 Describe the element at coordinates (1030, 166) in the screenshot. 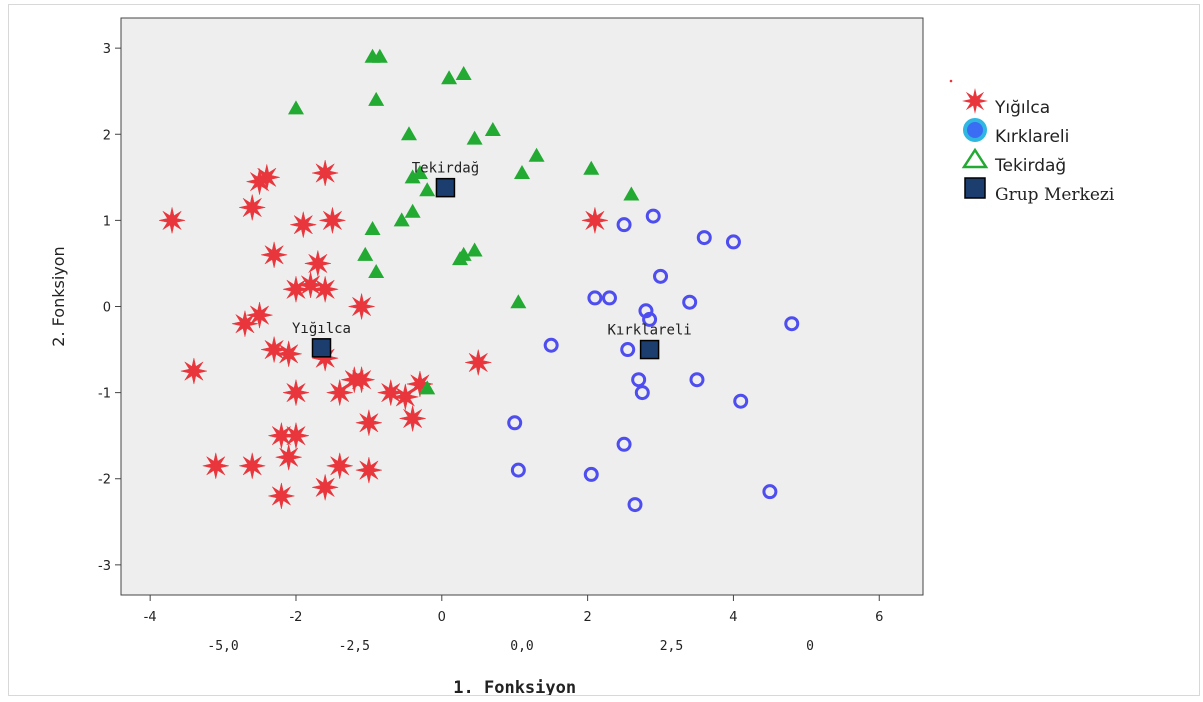

I see `legend-label: Tekirdağ` at that location.